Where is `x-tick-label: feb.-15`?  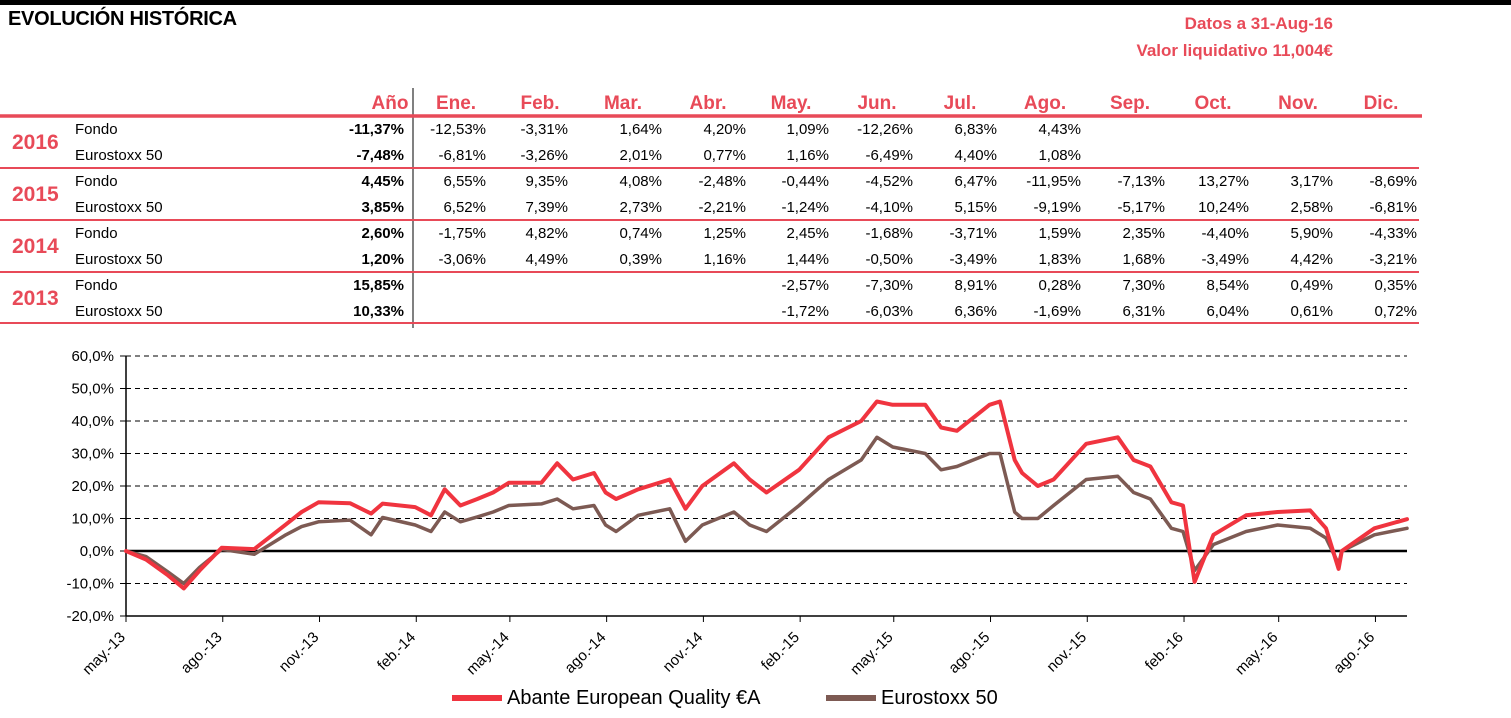
x-tick-label: feb.-15 is located at coordinates (780, 651).